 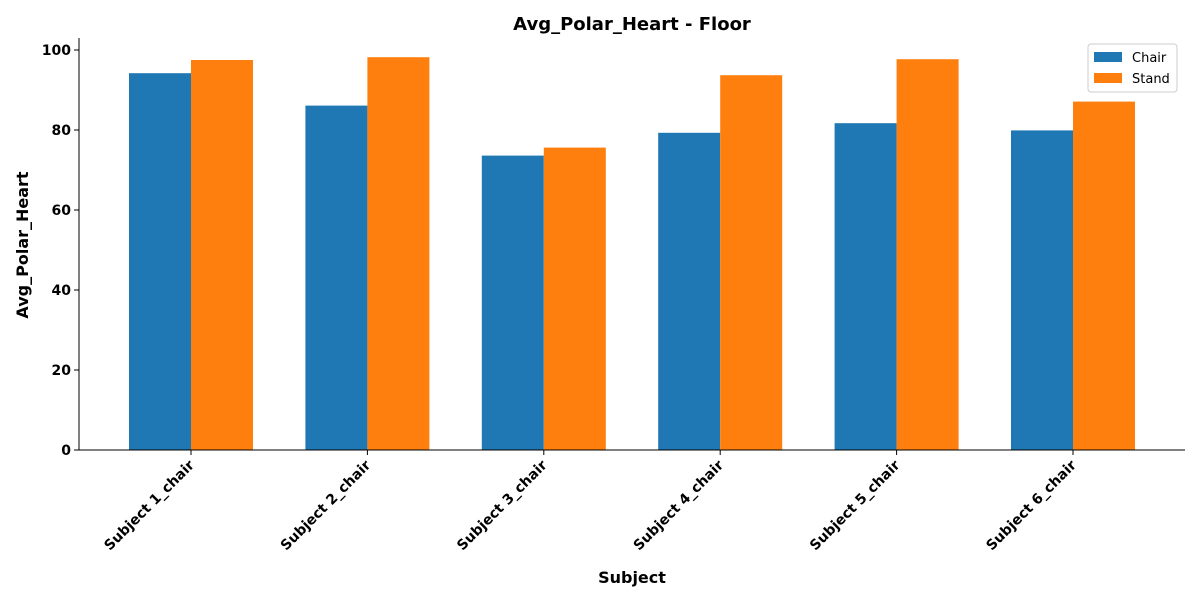 I want to click on y-tick-label: 100, so click(x=56, y=51).